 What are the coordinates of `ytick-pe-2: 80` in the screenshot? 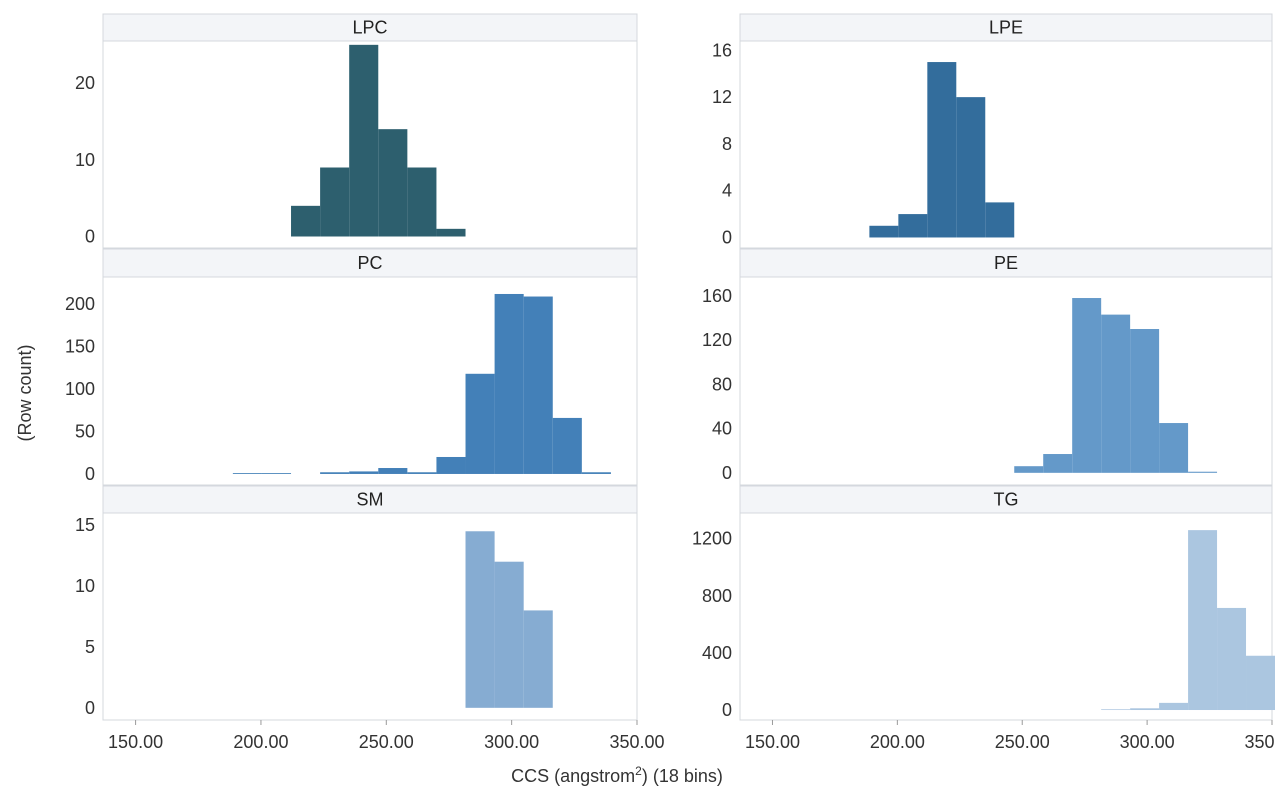 It's located at (722, 384).